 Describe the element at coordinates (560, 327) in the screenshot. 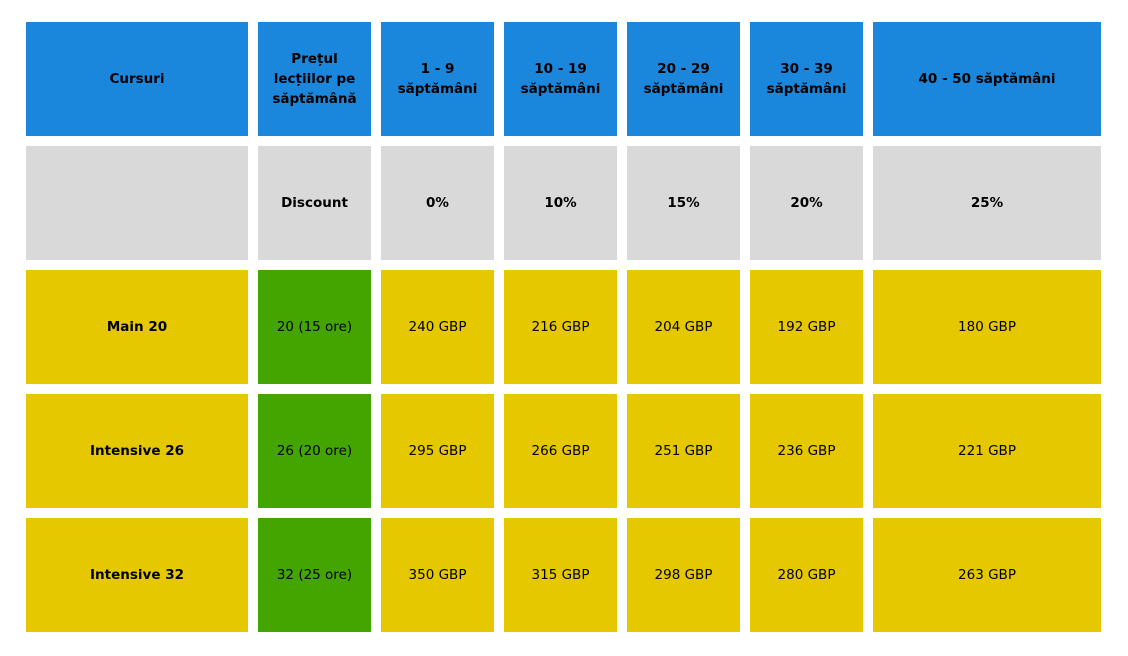

I see `price-cell: 216 GBP` at that location.